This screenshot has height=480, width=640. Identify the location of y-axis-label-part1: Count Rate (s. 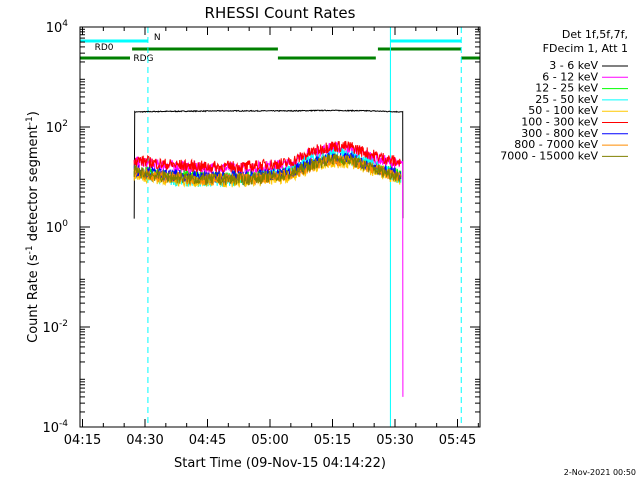
(33, 298).